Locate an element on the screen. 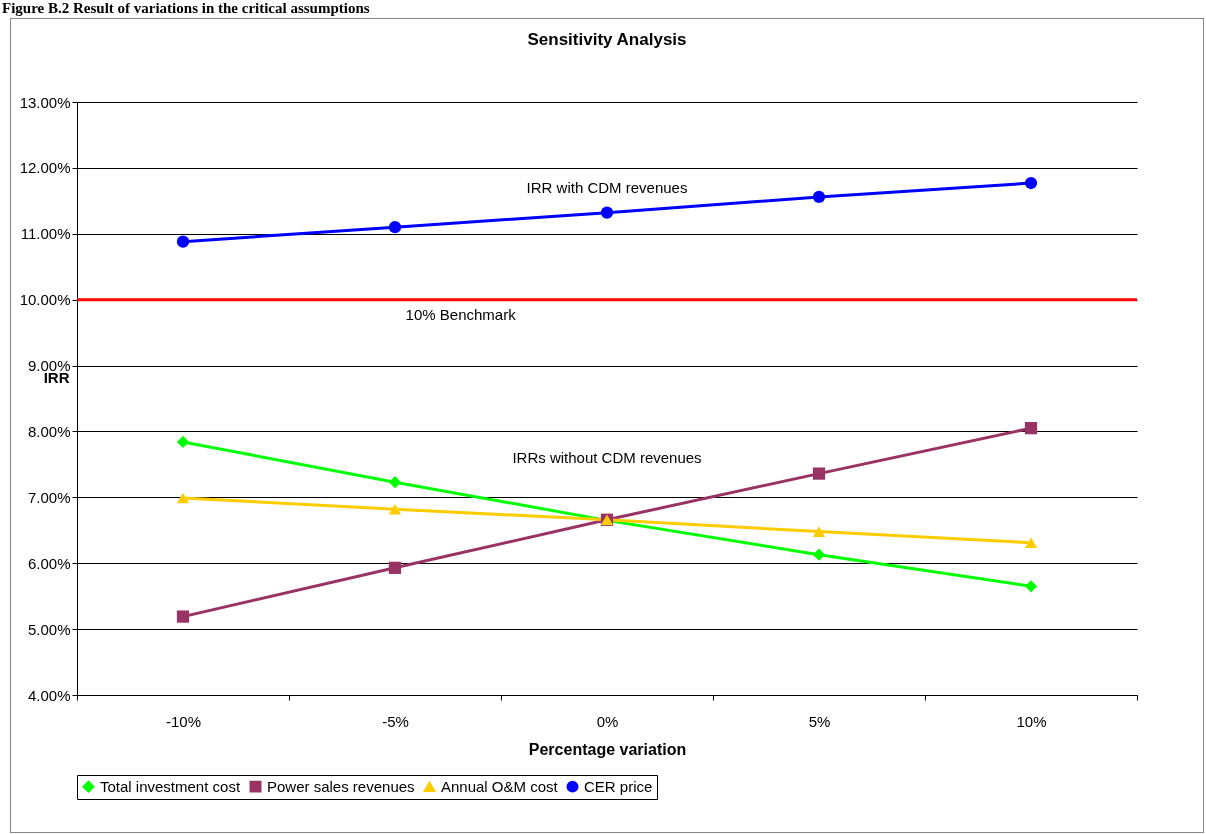 The height and width of the screenshot is (834, 1206). legend-label: Total investment cost is located at coordinates (170, 786).